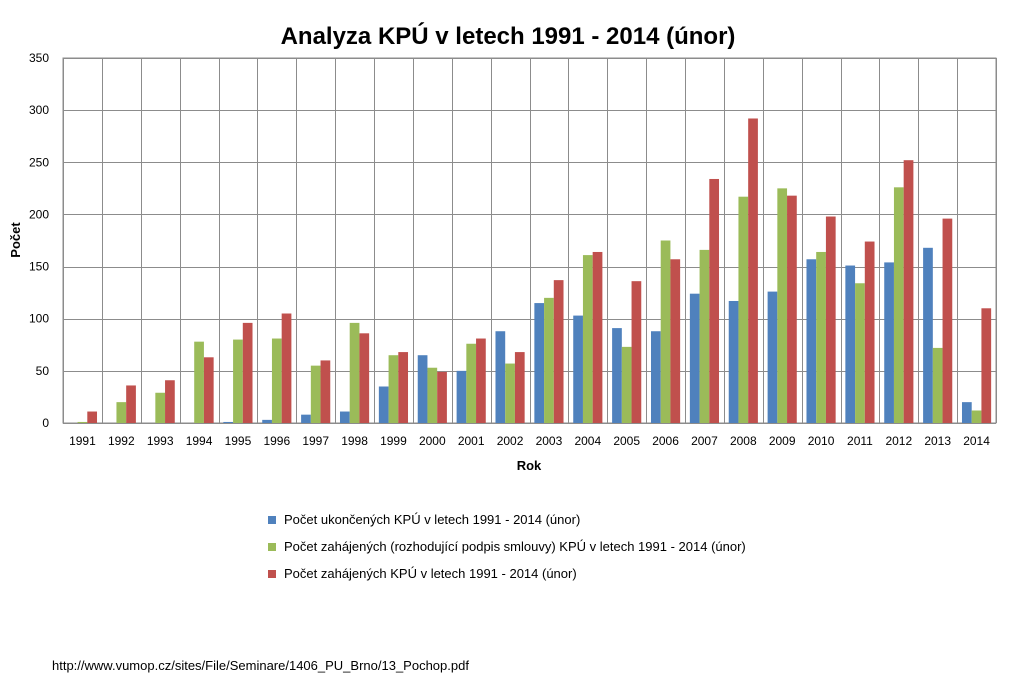 The height and width of the screenshot is (680, 1024). What do you see at coordinates (39, 267) in the screenshot?
I see `y-tick-label: 150` at bounding box center [39, 267].